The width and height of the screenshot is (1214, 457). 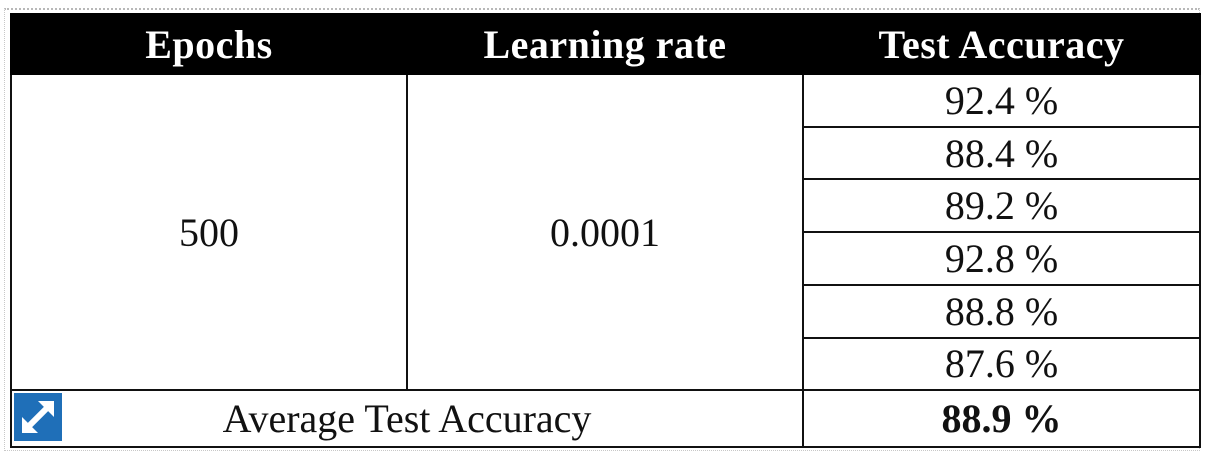 I want to click on accuracy-cell: 87.6 %, so click(x=1001, y=364).